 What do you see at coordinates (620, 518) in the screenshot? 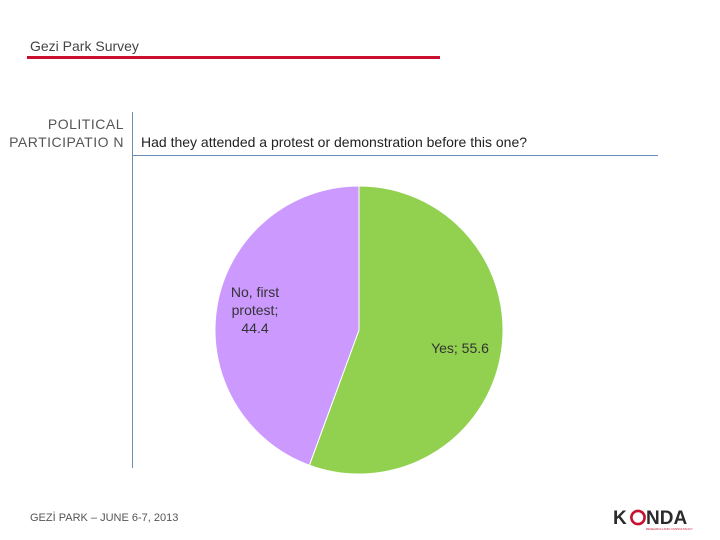
I see `logo-letter-k: K` at bounding box center [620, 518].